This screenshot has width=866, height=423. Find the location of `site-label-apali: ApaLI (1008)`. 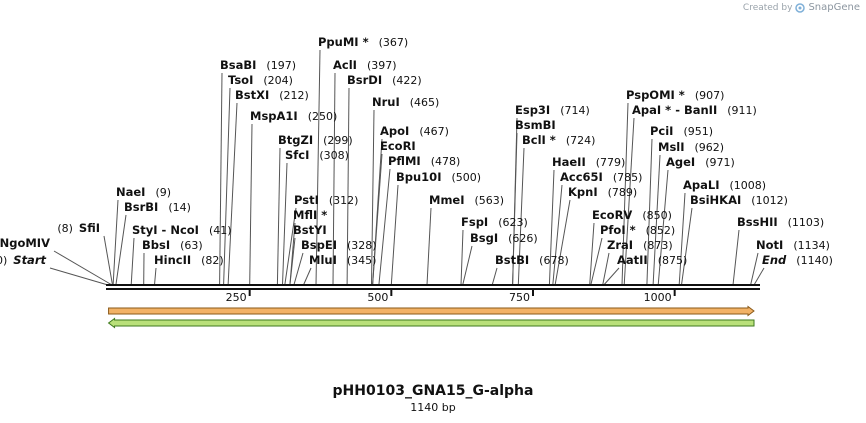

site-label-apali: ApaLI (1008) is located at coordinates (724, 185).